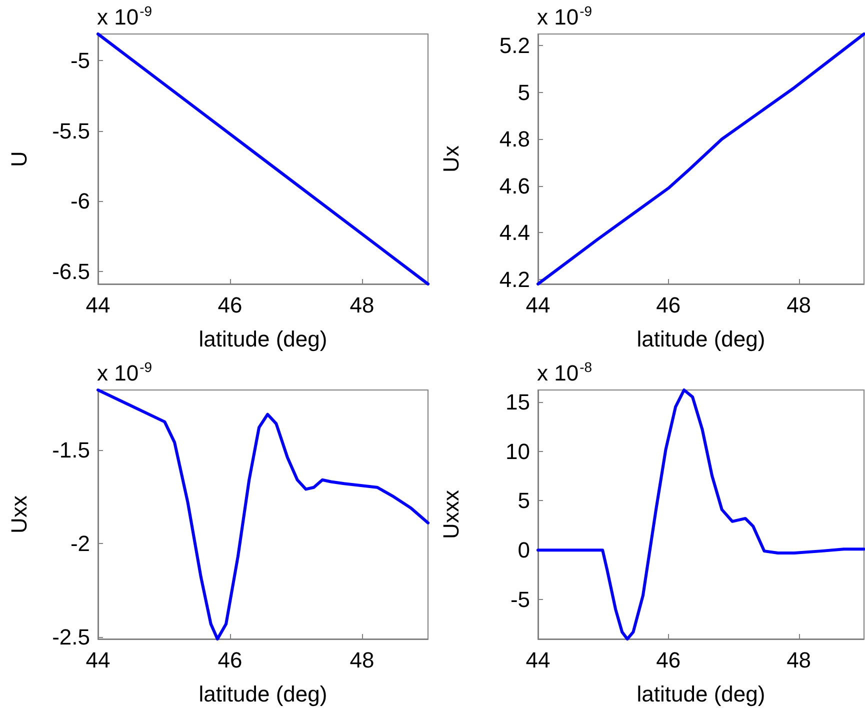  What do you see at coordinates (80, 543) in the screenshot?
I see `y-tick-label: -2` at bounding box center [80, 543].